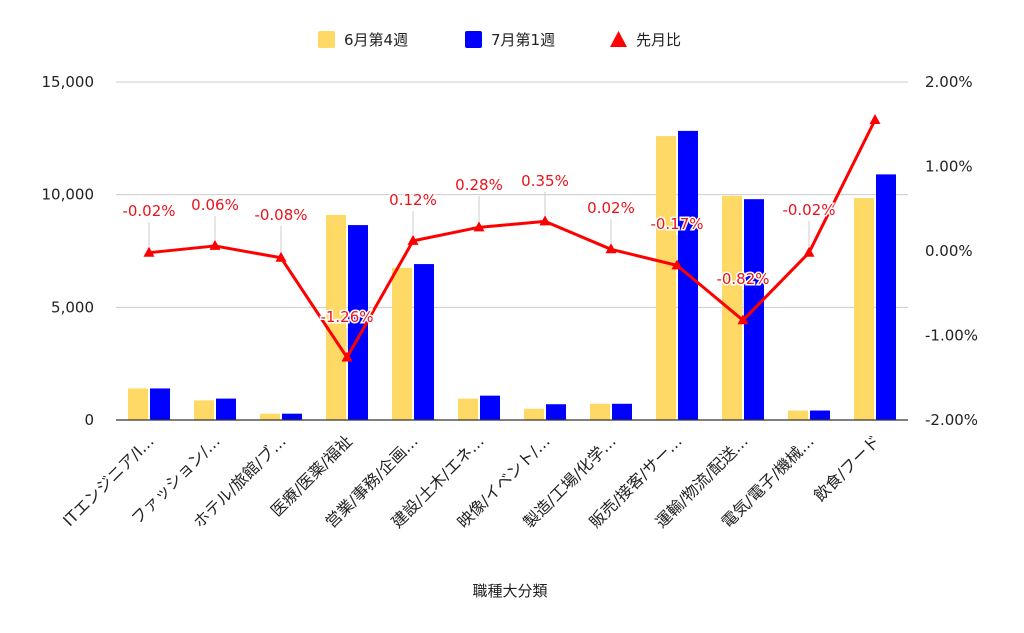 This screenshot has width=1024, height=633. Describe the element at coordinates (611, 208) in the screenshot. I see `data-label: 0.02%` at that location.